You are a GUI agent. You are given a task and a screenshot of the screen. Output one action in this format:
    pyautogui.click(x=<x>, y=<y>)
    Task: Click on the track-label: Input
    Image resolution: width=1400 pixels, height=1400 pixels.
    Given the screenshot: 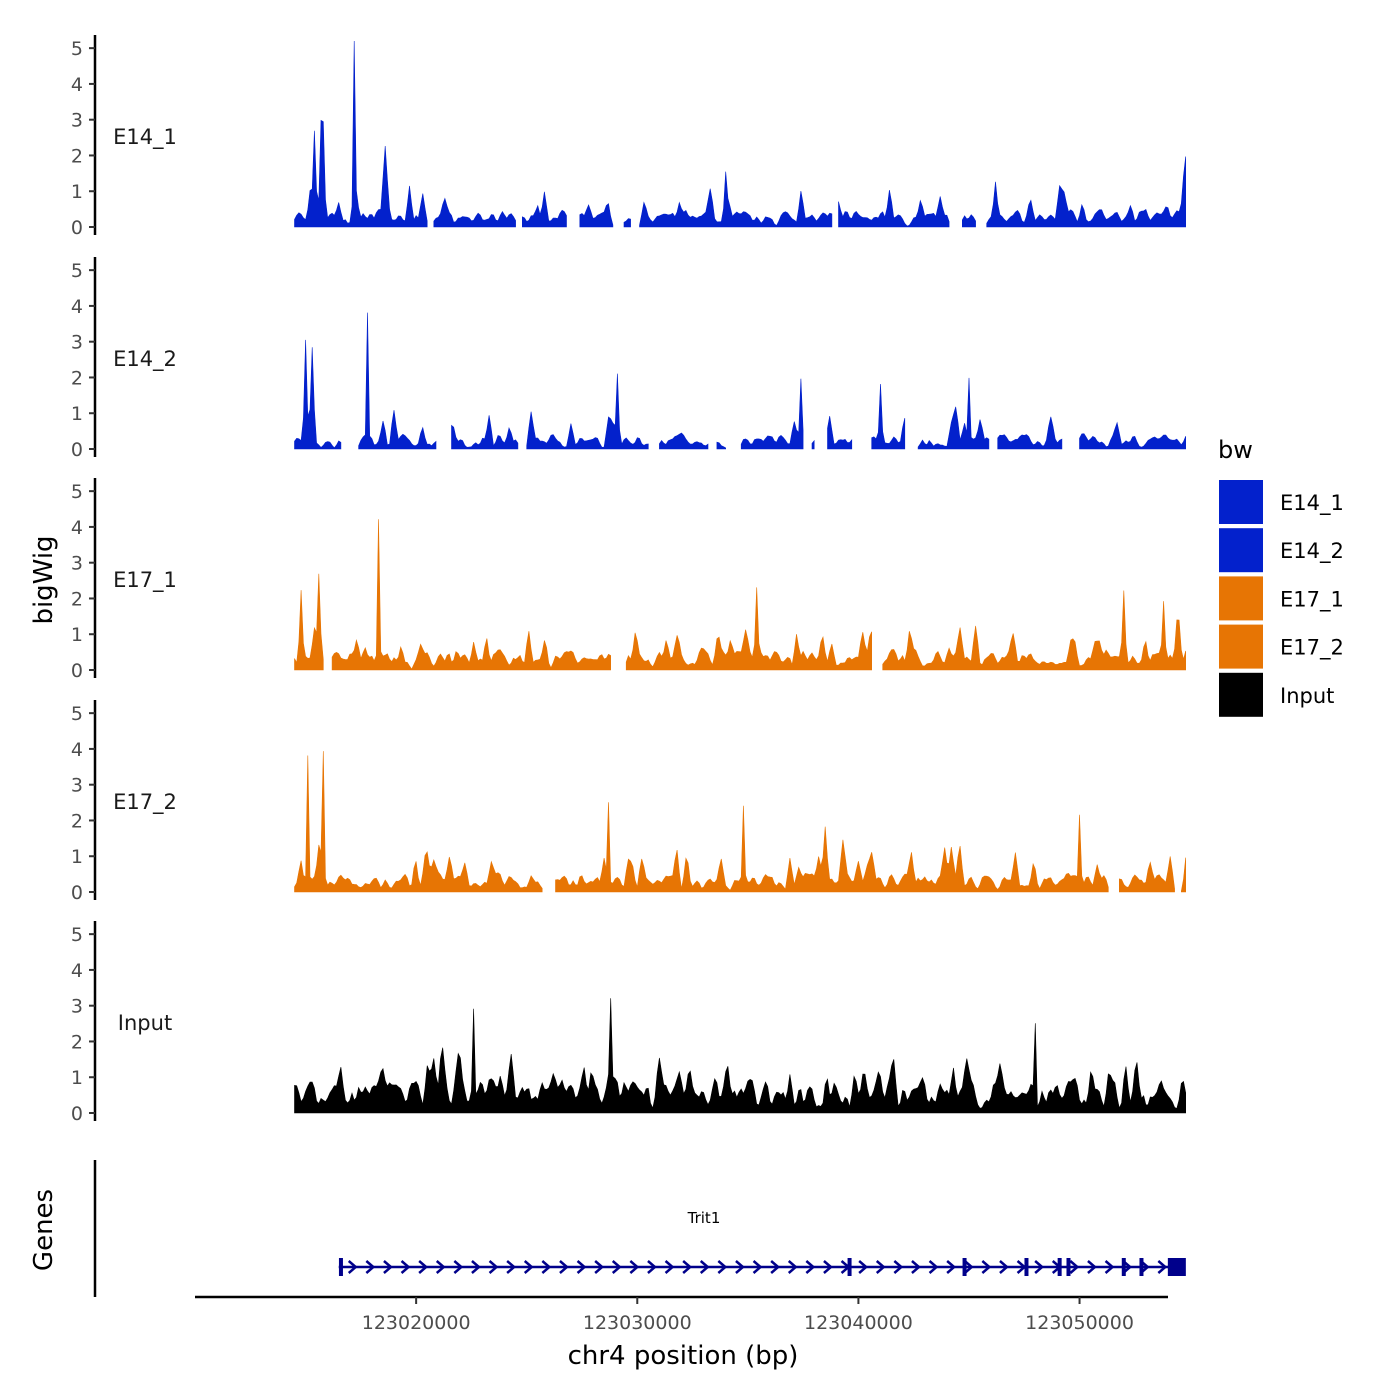 What is the action you would take?
    pyautogui.click(x=145, y=1023)
    